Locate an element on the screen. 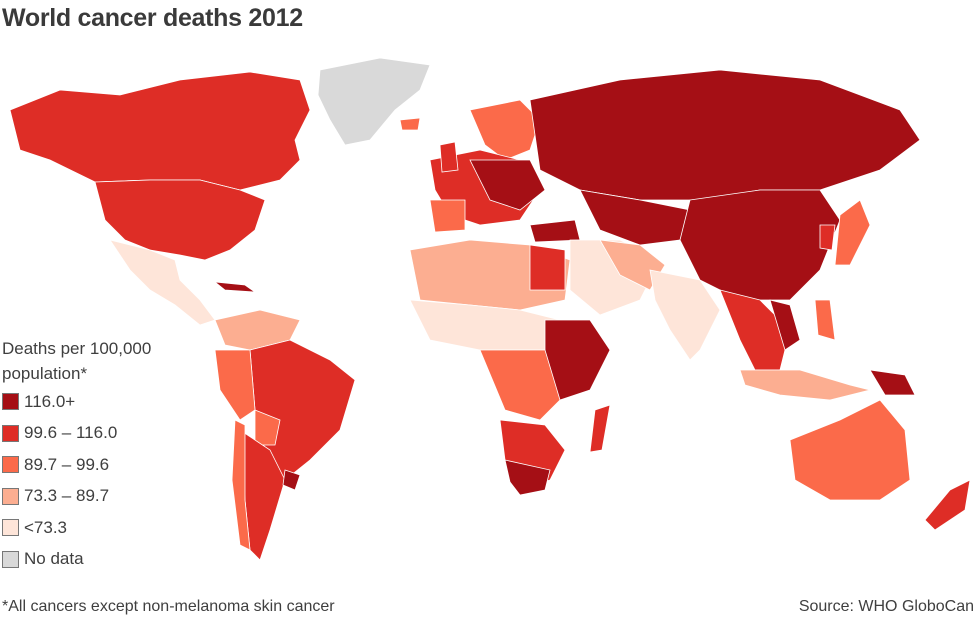 The width and height of the screenshot is (976, 625). region-vietnam is located at coordinates (785, 325).